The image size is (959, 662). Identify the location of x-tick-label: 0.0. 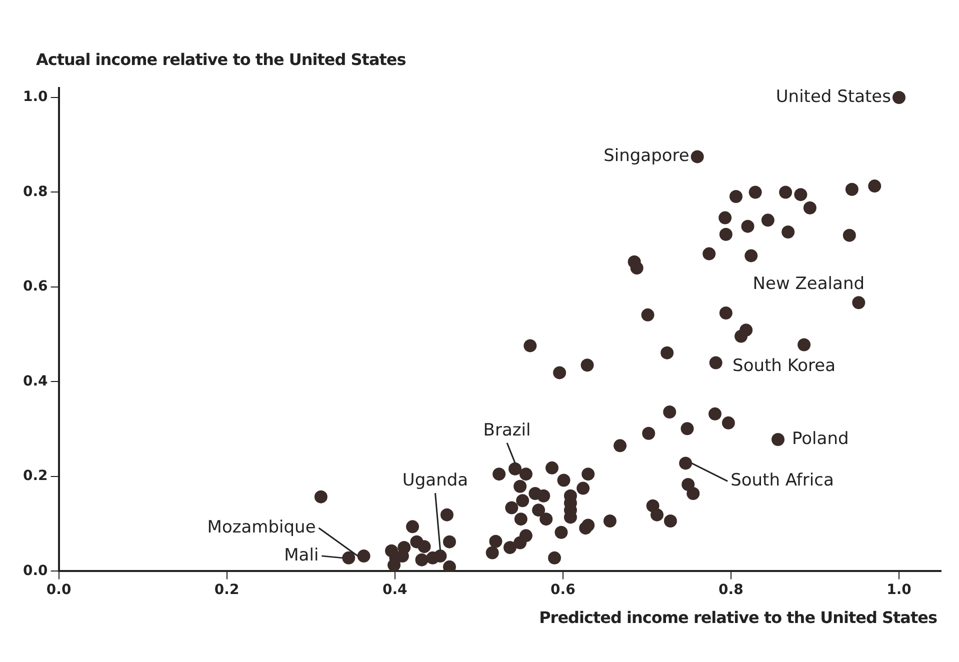
(59, 590).